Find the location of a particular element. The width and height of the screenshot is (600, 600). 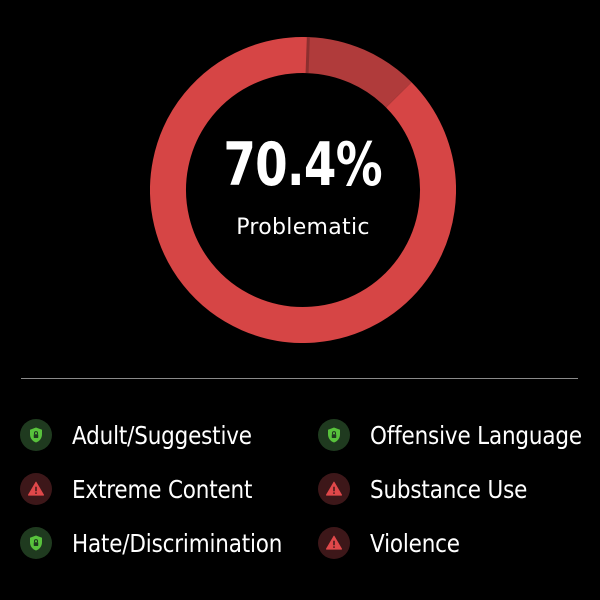

legend-label: Violence is located at coordinates (415, 543).